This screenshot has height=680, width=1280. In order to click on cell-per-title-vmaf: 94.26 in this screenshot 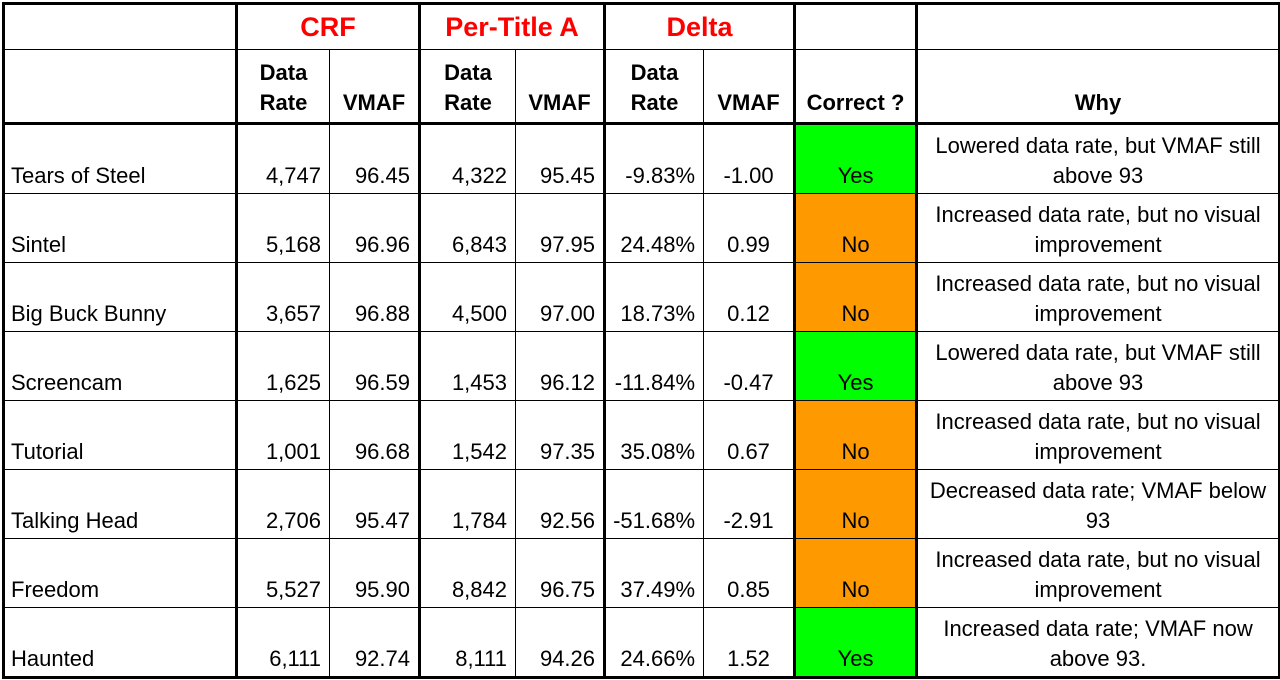, I will do `click(560, 643)`.